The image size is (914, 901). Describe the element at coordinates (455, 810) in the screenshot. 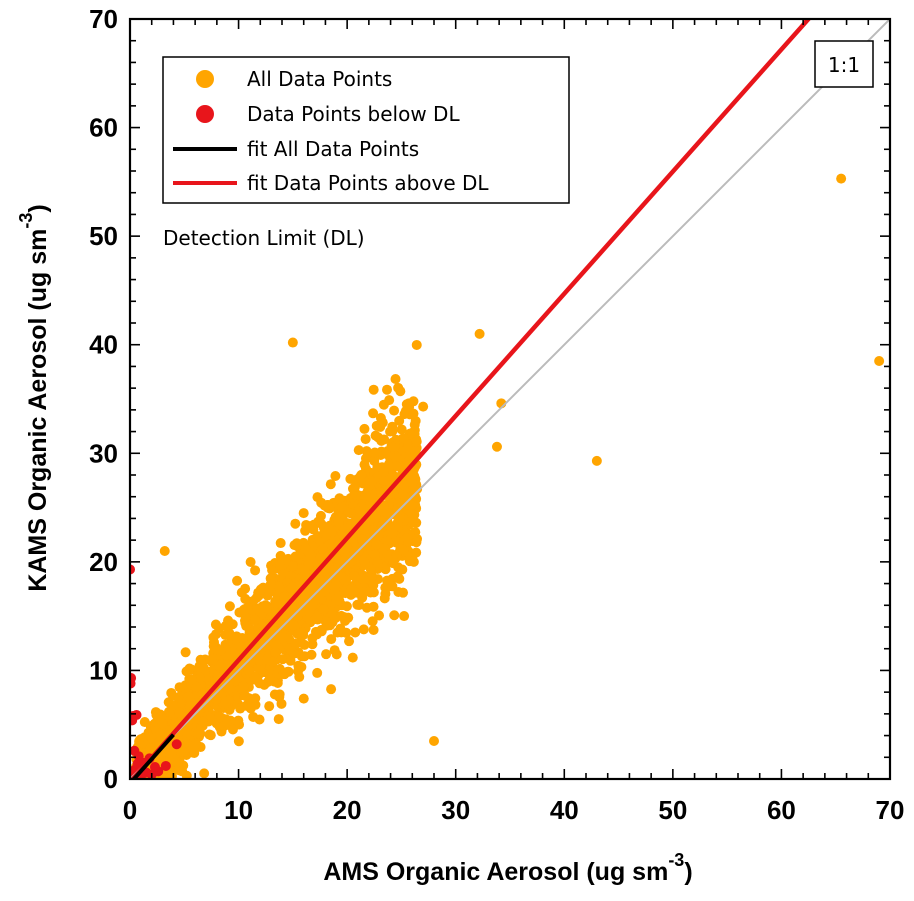

I see `x-tick-label: 30` at that location.